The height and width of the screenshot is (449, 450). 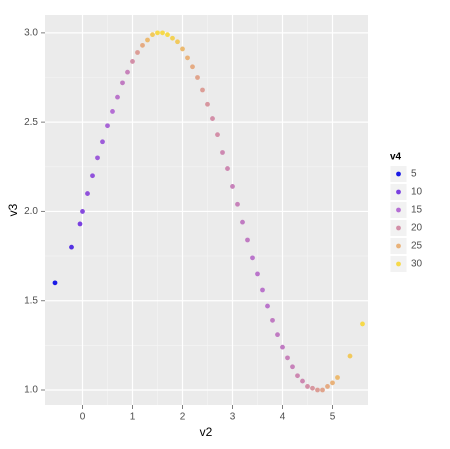 What do you see at coordinates (31, 211) in the screenshot?
I see `y-tick-label: 2.0` at bounding box center [31, 211].